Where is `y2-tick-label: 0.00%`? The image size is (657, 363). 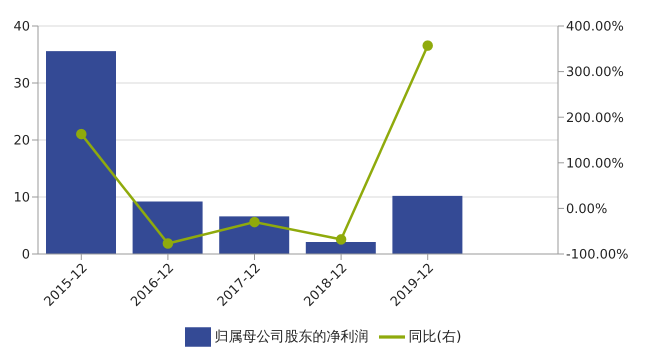 y2-tick-label: 0.00% is located at coordinates (587, 210).